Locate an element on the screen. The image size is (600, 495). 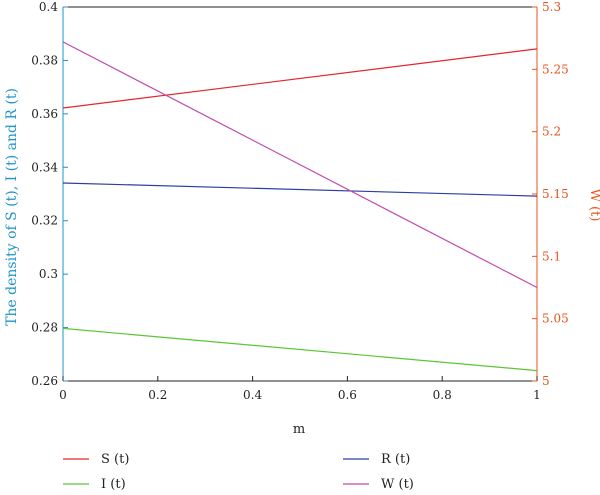
legend: S (t) R (t) I (t) W (t) is located at coordinates (238, 472).